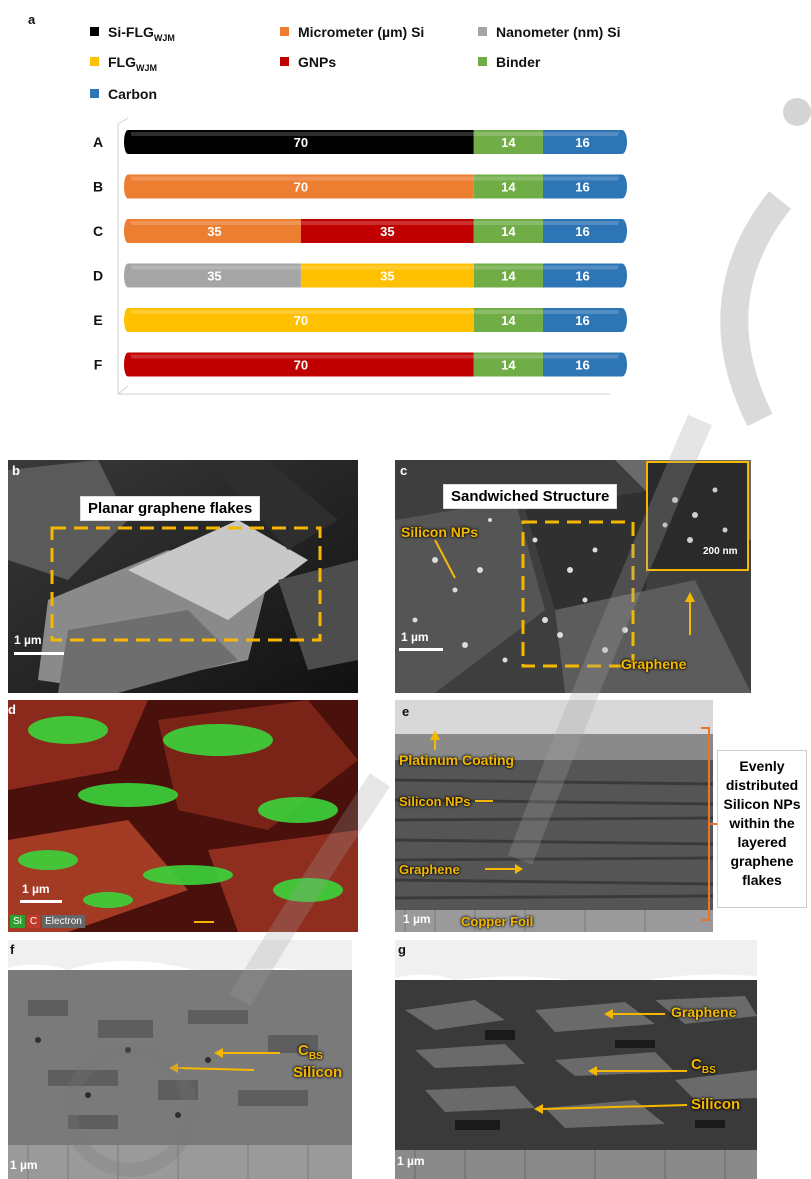 Image resolution: width=811 pixels, height=1179 pixels. Describe the element at coordinates (556, 816) in the screenshot. I see `sem-image-e` at that location.